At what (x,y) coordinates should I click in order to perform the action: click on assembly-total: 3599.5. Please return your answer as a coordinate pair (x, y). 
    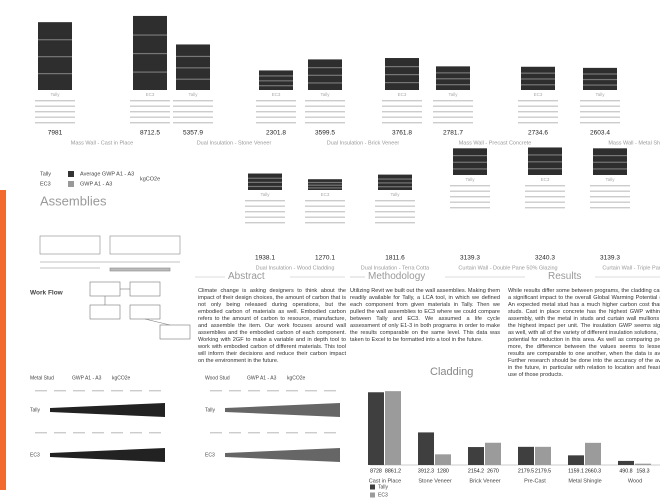
    Looking at the image, I should click on (325, 133).